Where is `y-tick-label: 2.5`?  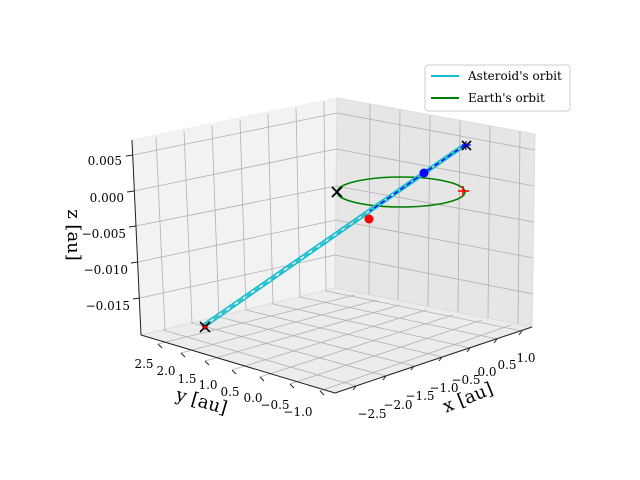
y-tick-label: 2.5 is located at coordinates (143, 364).